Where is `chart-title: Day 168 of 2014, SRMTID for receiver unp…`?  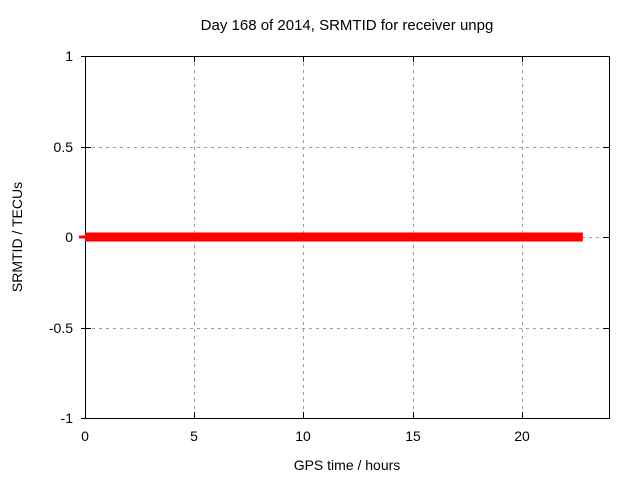
chart-title: Day 168 of 2014, SRMTID for receiver unp… is located at coordinates (347, 25).